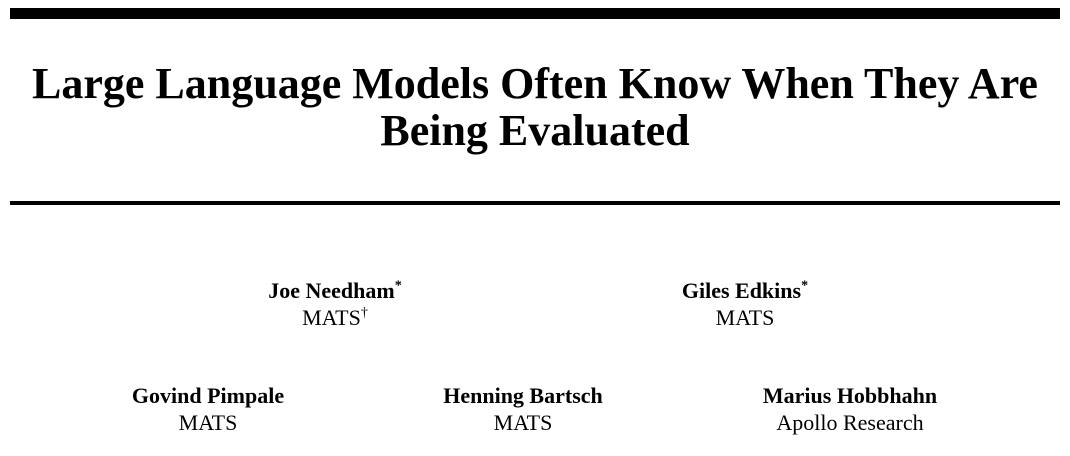 The image size is (1070, 456). I want to click on footnote-marker-dagger: †, so click(364, 312).